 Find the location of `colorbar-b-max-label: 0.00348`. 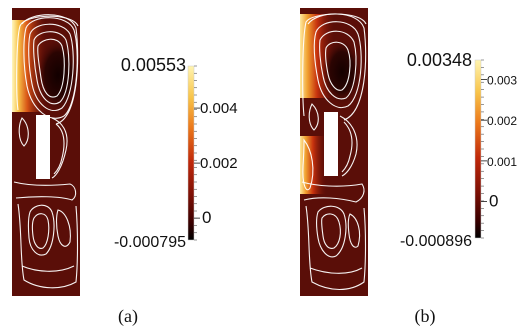

colorbar-b-max-label: 0.00348 is located at coordinates (439, 60).